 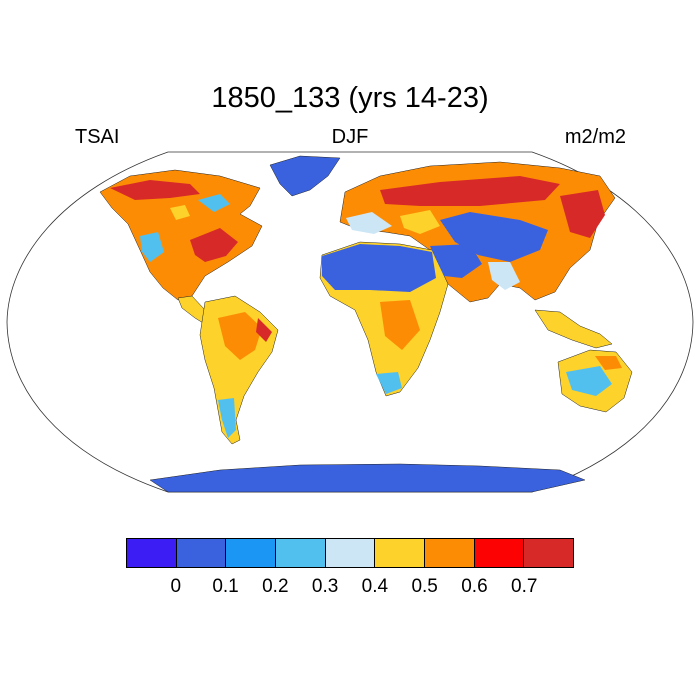 I want to click on colorbar-tick-label: 0.4, so click(x=375, y=587).